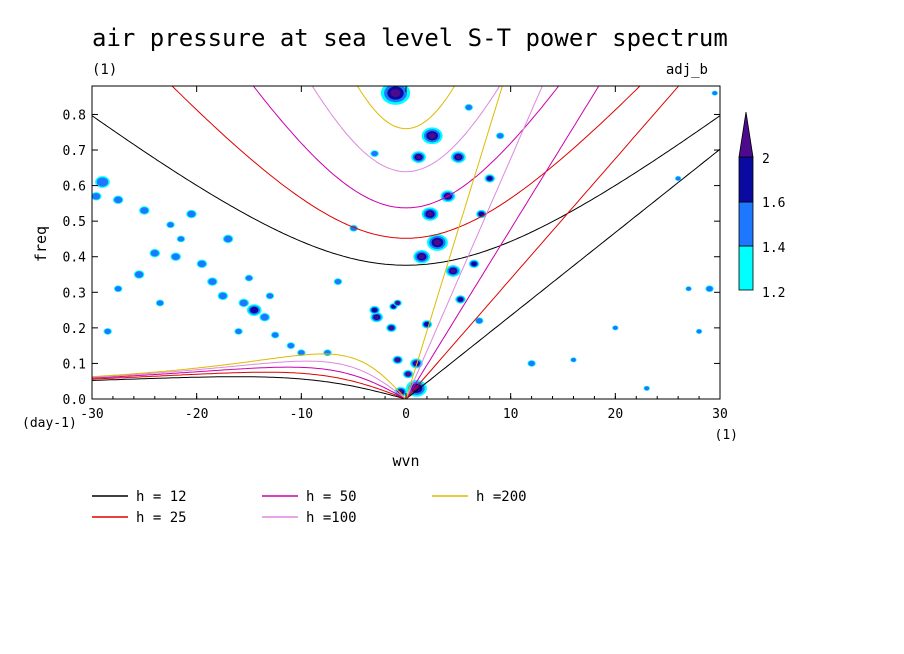 Image resolution: width=904 pixels, height=654 pixels. Describe the element at coordinates (501, 497) in the screenshot. I see `legend-label: h =200` at that location.